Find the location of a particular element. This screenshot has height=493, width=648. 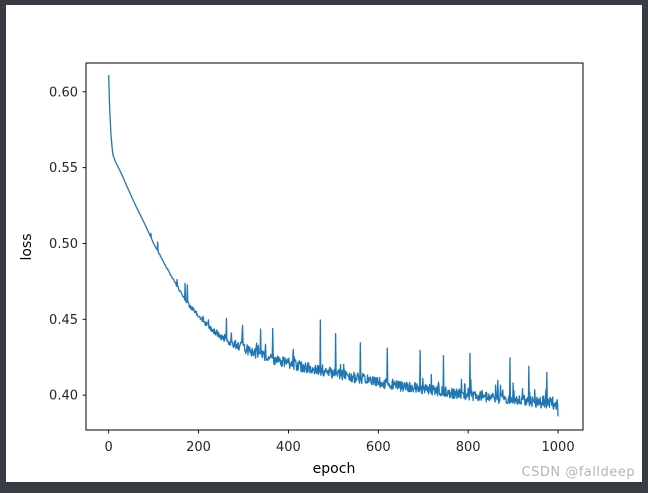

x-tick-label: 200 is located at coordinates (198, 447).